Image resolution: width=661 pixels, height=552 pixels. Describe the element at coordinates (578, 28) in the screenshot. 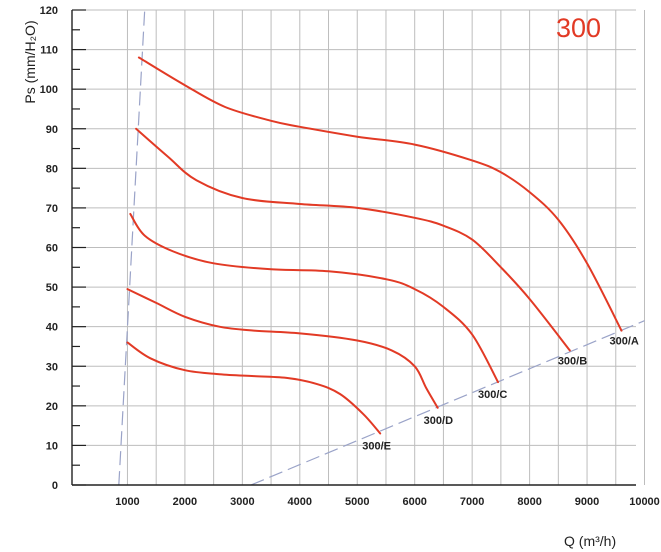

I see `chart-title: 300` at that location.